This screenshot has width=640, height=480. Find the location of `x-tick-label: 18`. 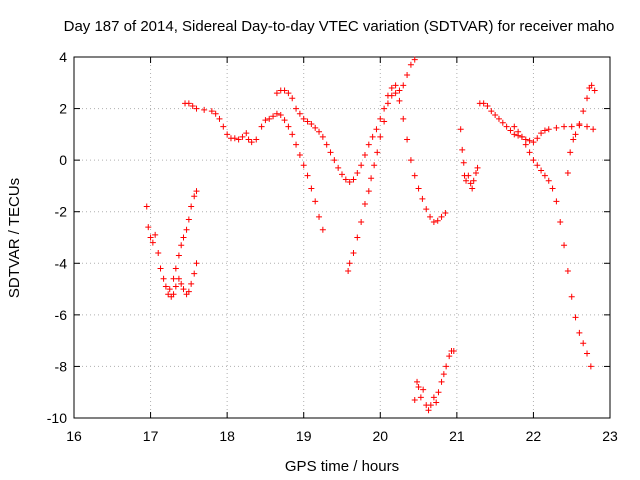

x-tick-label: 18 is located at coordinates (227, 436).